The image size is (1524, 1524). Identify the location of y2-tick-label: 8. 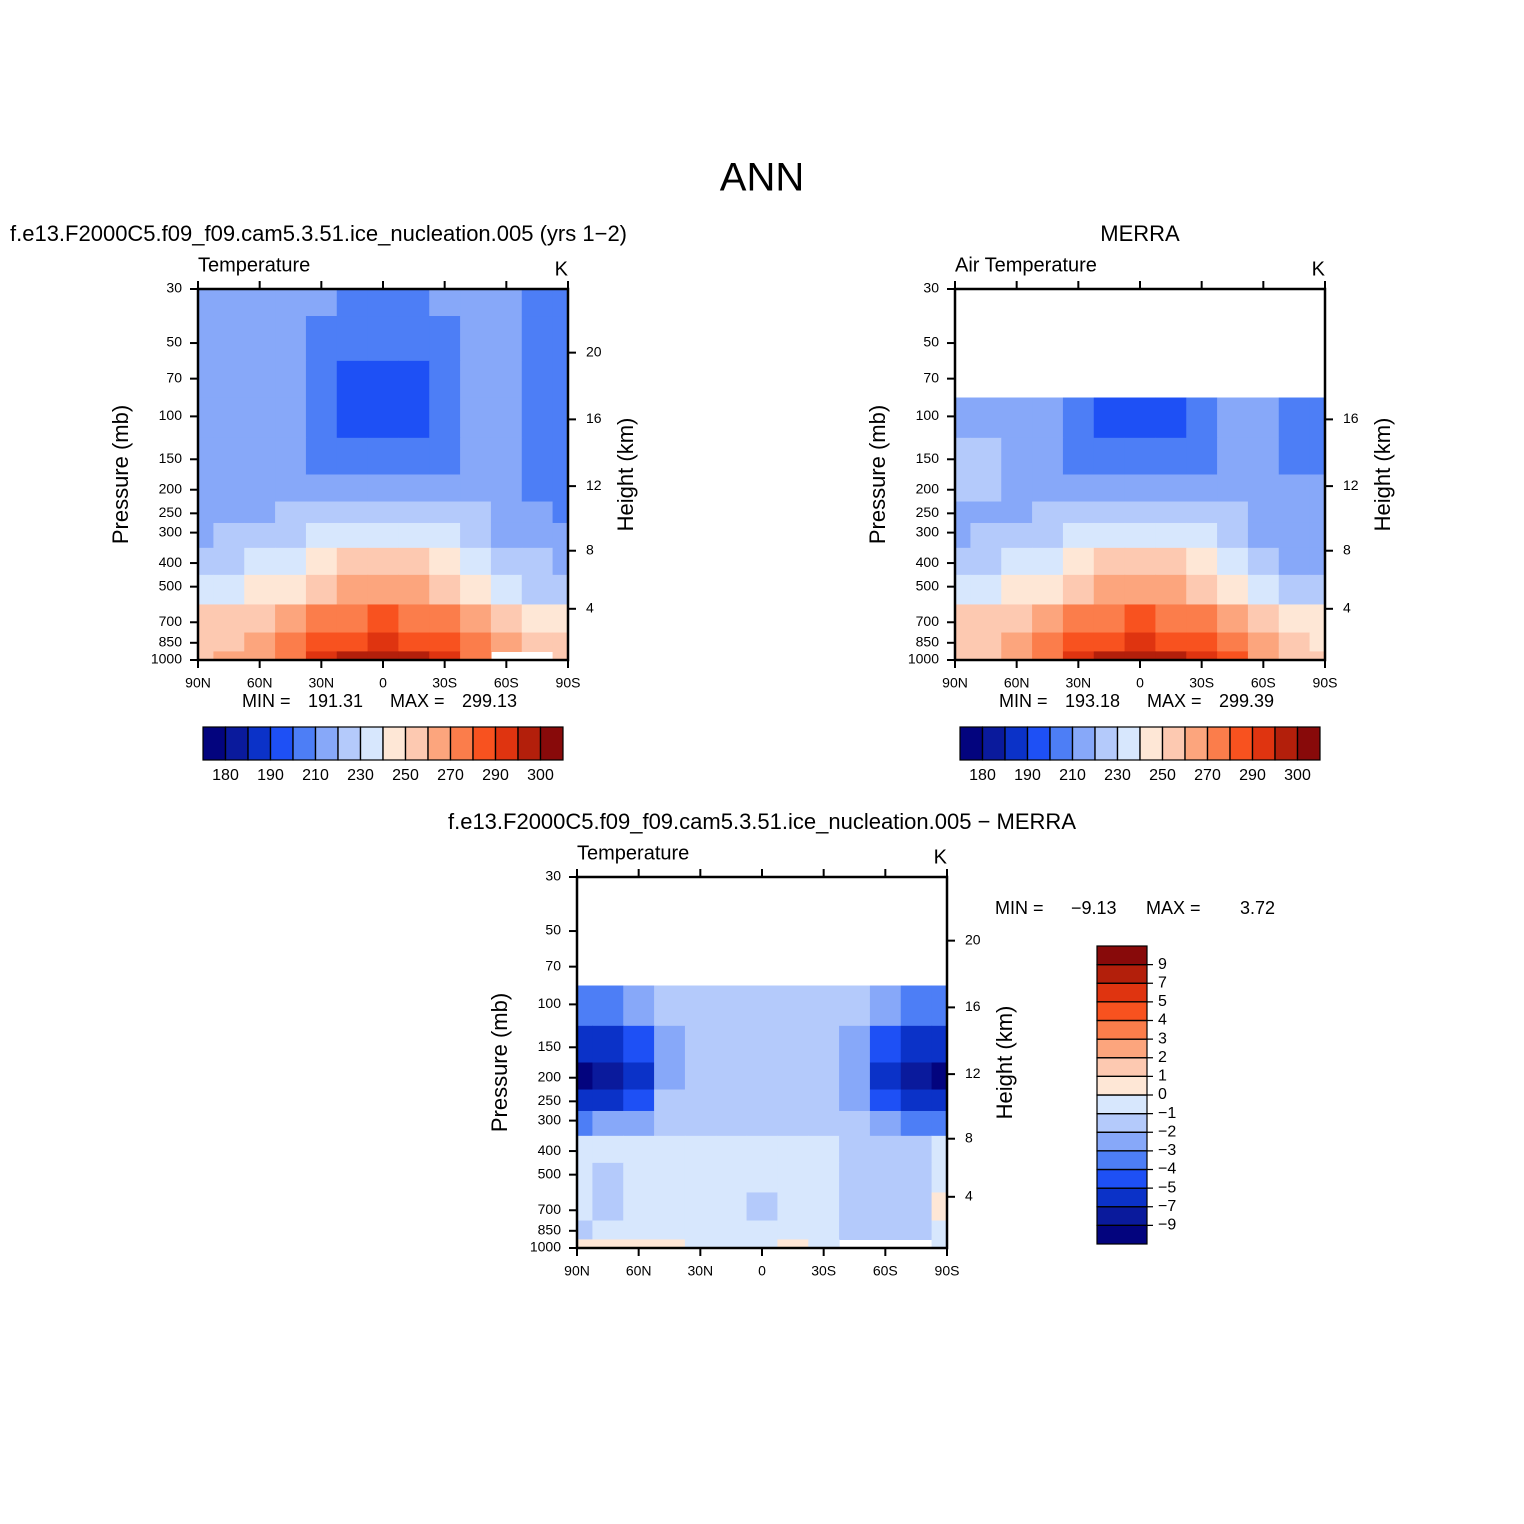
(1347, 549).